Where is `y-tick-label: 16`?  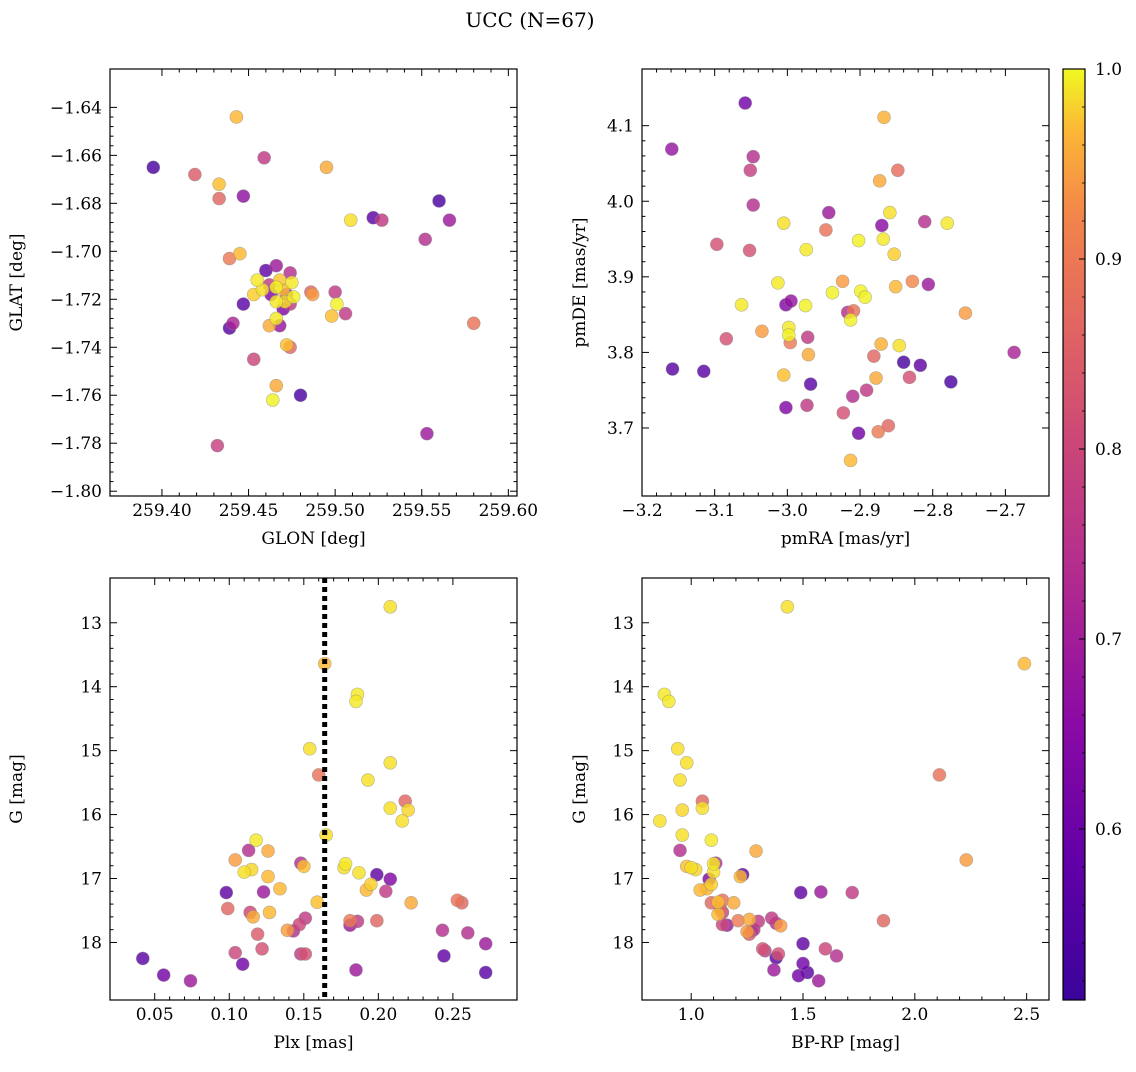
y-tick-label: 16 is located at coordinates (91, 816).